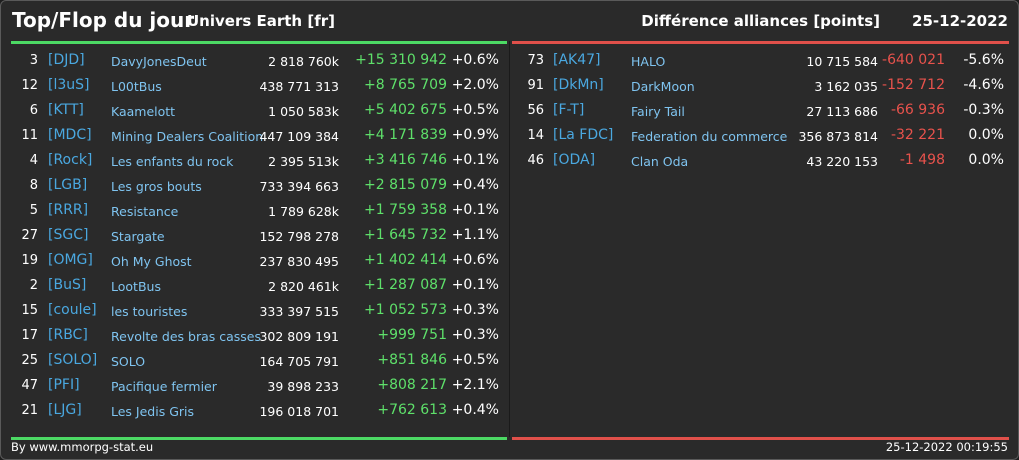  What do you see at coordinates (29, 385) in the screenshot?
I see `rank: 47` at bounding box center [29, 385].